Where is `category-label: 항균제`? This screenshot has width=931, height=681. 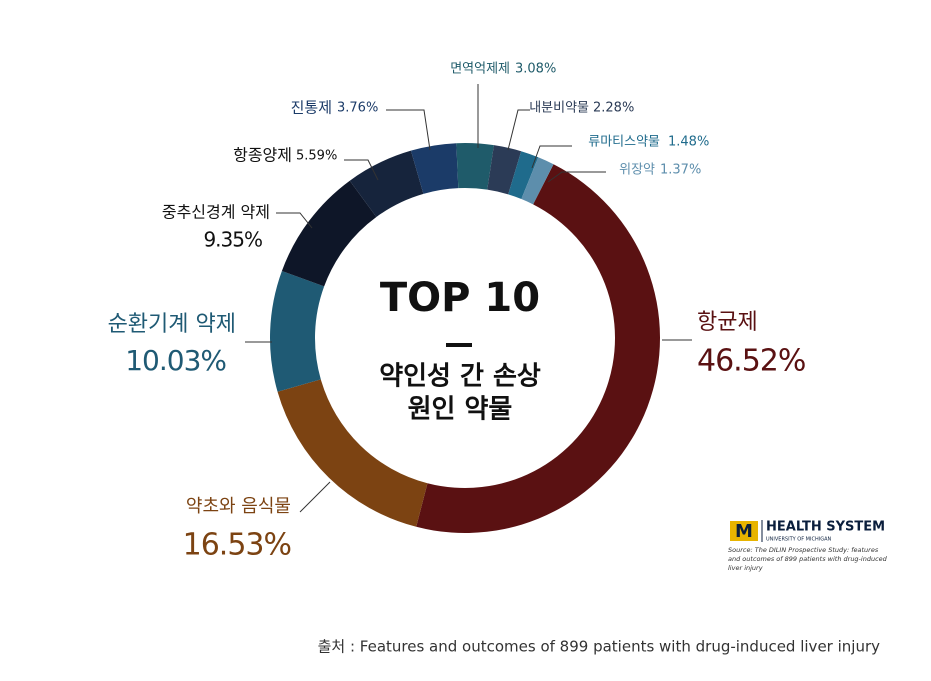
category-label: 항균제 is located at coordinates (727, 322).